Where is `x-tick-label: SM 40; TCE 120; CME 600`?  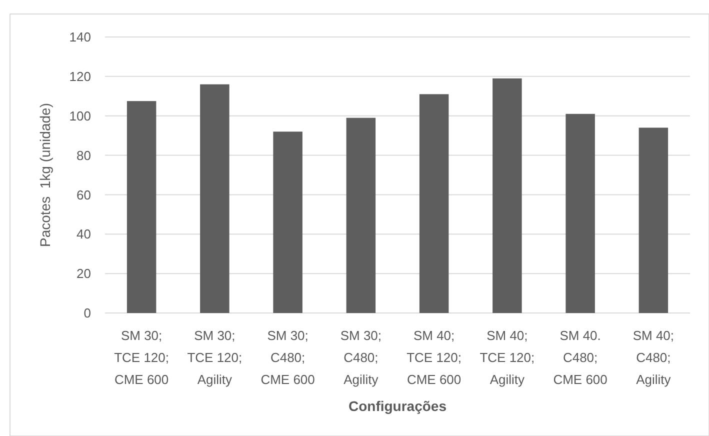 x-tick-label: SM 40; TCE 120; CME 600 is located at coordinates (434, 357).